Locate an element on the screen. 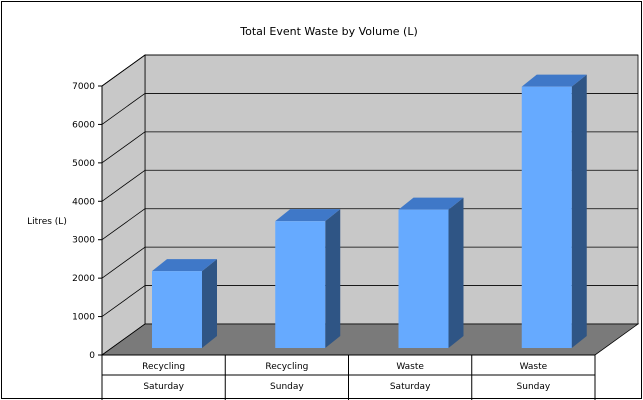 The image size is (643, 400). y-tick-label: 4000 is located at coordinates (83, 202).